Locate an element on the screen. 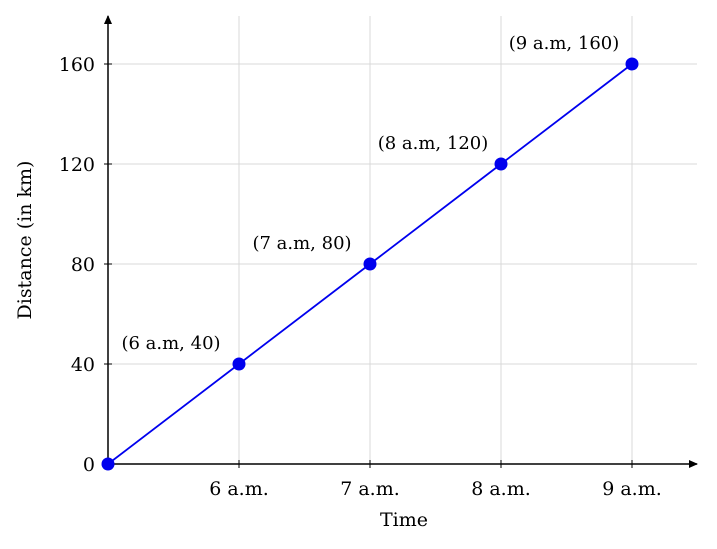 The height and width of the screenshot is (549, 717). data-point-label: (9 a.m, 160) is located at coordinates (564, 43).